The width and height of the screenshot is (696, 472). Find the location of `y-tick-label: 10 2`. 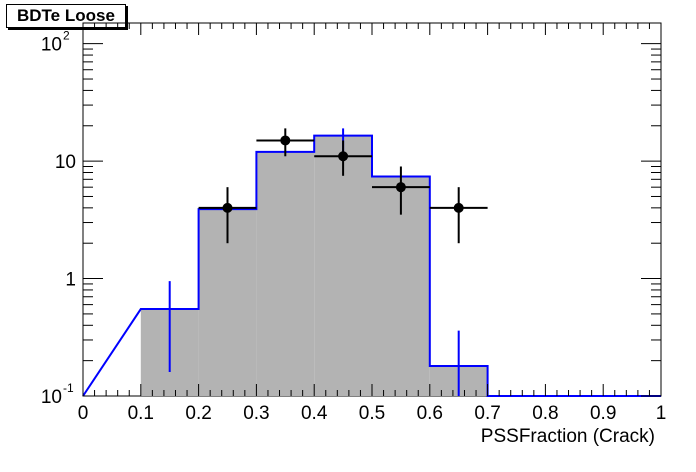

y-tick-label: 10 2 is located at coordinates (55, 42).